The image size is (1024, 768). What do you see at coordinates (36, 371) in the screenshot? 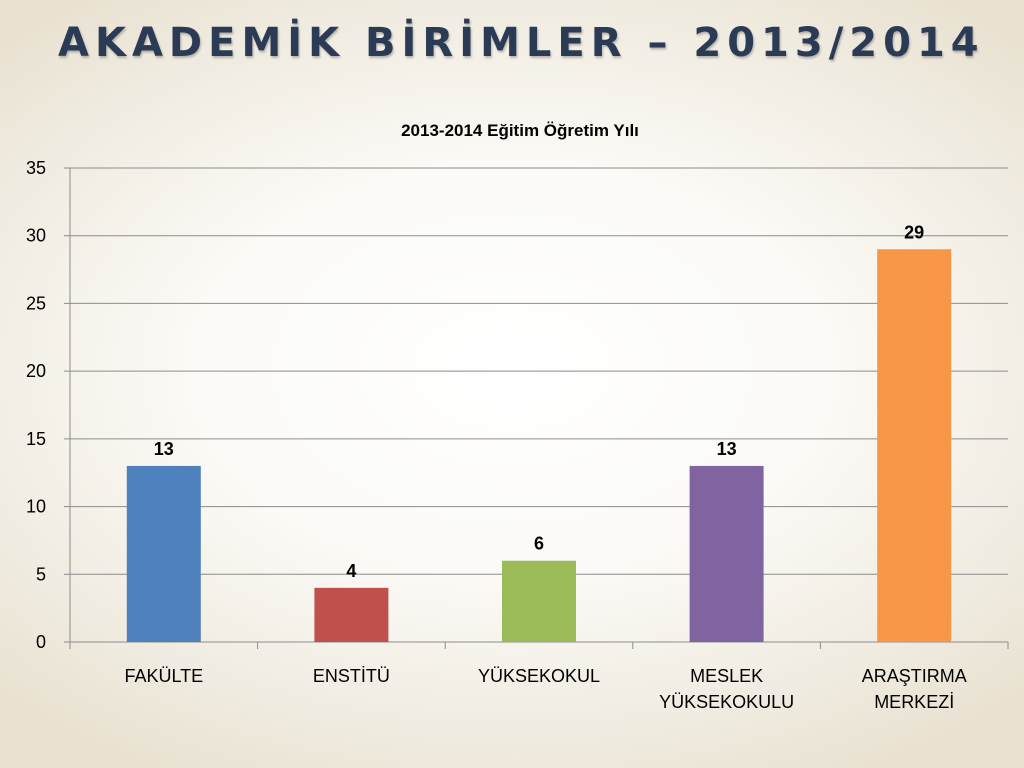
I see `y-tick-label: 20` at bounding box center [36, 371].